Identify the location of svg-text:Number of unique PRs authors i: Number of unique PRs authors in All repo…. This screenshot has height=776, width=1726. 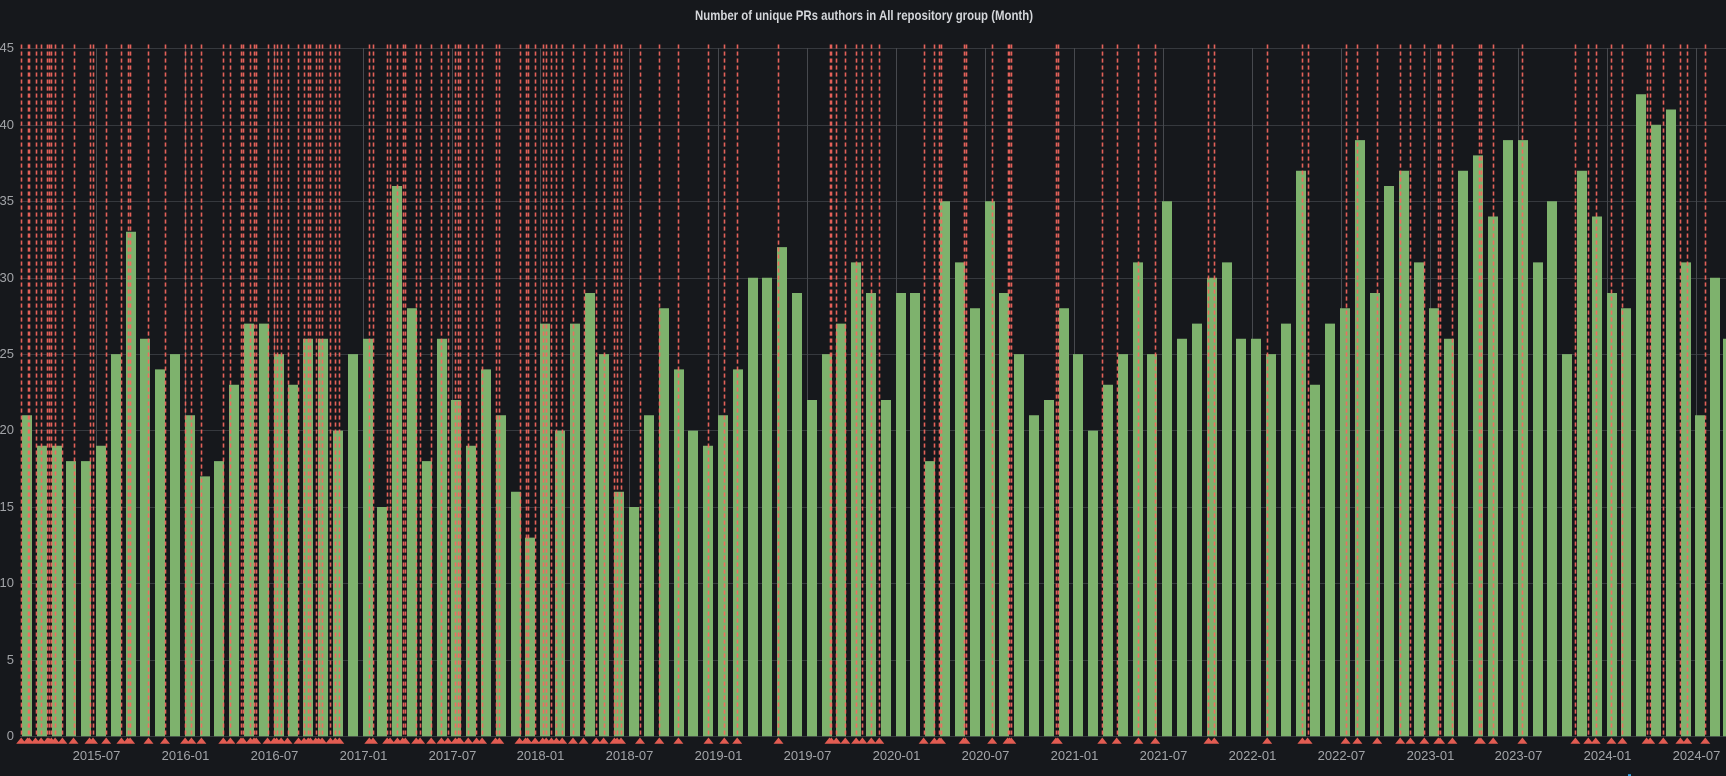
(864, 15).